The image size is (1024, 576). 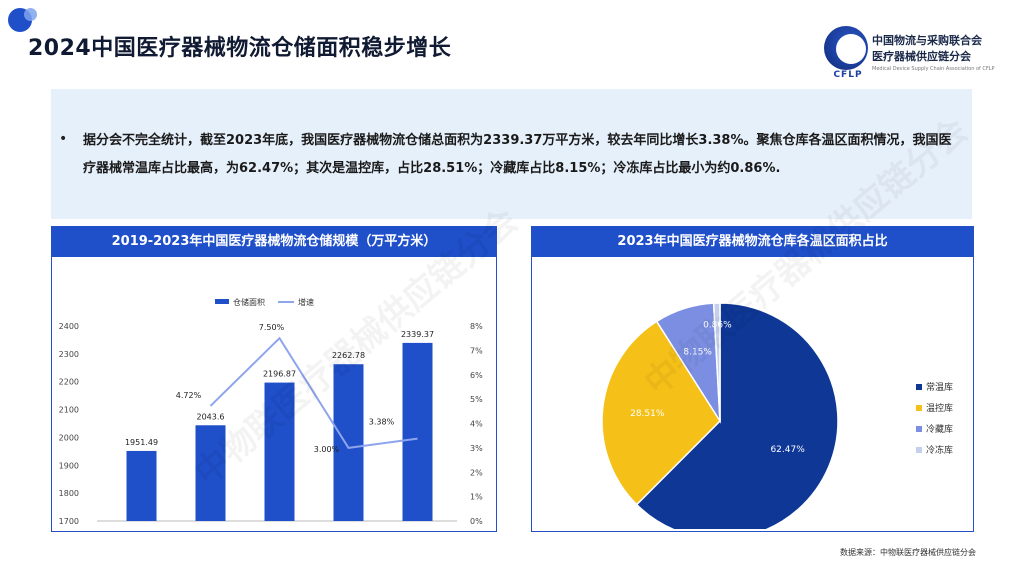 What do you see at coordinates (939, 408) in the screenshot?
I see `legend-label: 温控库` at bounding box center [939, 408].